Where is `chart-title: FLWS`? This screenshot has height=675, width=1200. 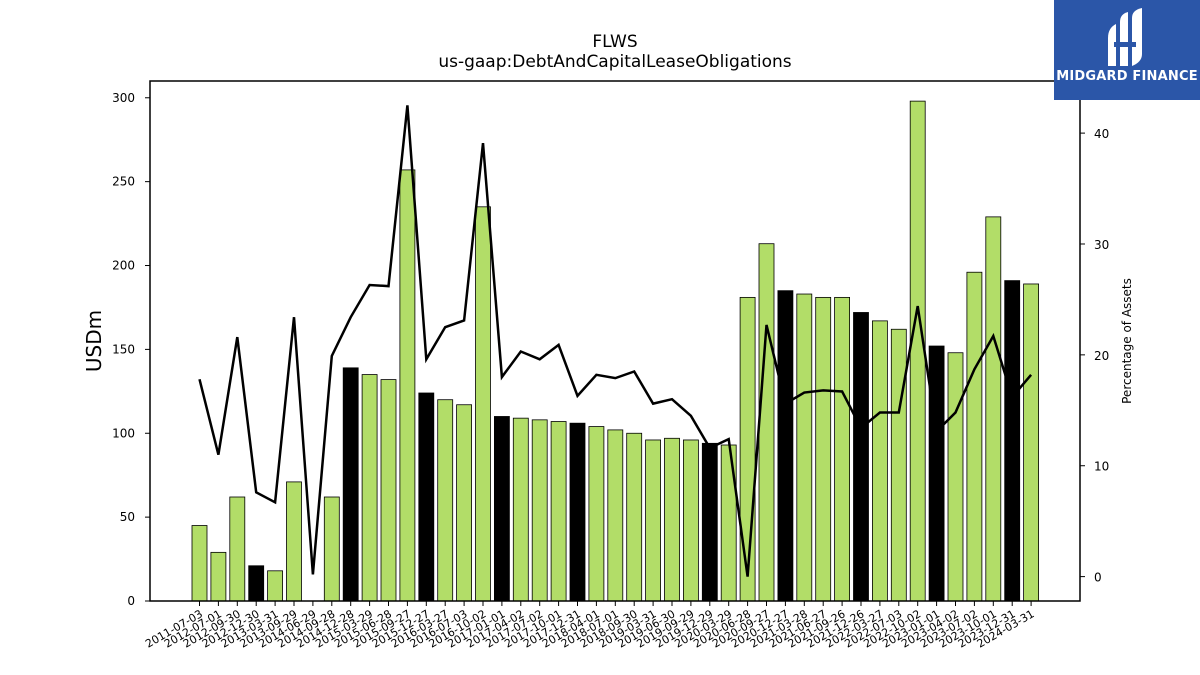
chart-title: FLWS is located at coordinates (615, 42).